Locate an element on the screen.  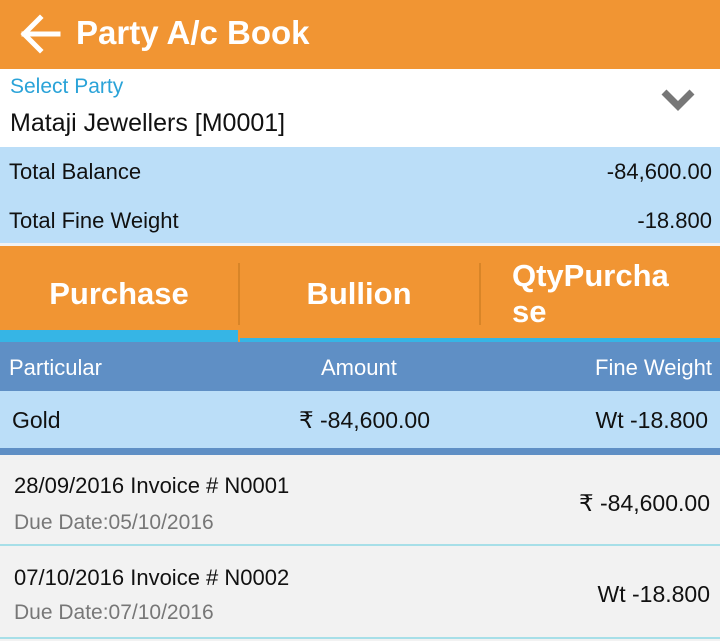
table-header: Particular Amount Fine Weight is located at coordinates (360, 366).